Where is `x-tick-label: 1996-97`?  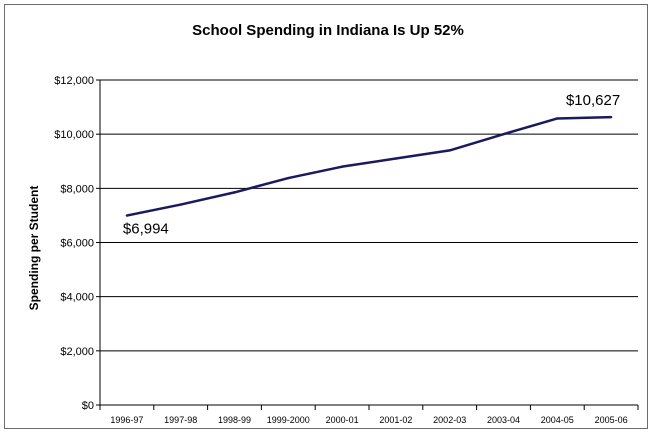 x-tick-label: 1996-97 is located at coordinates (126, 420).